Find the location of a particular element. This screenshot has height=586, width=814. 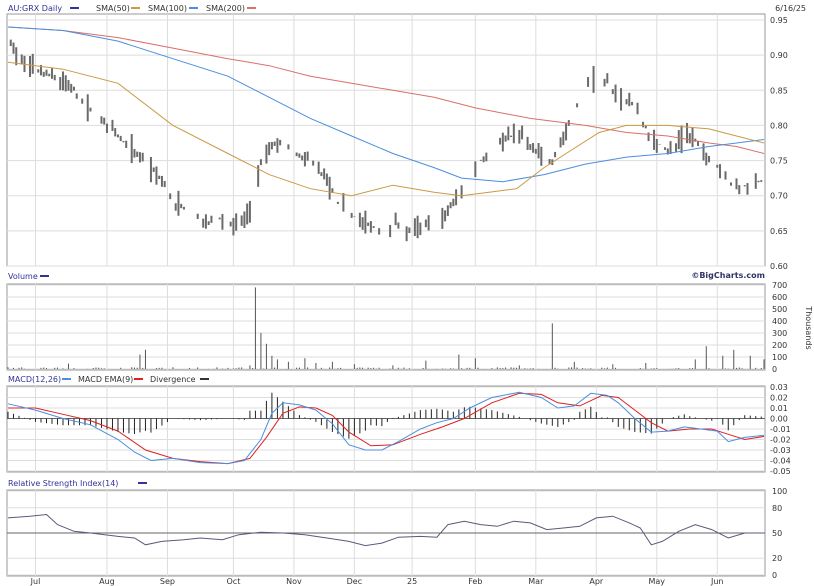

x-axis: Jul Aug Sep Oct Nov Dec 25 Feb Mar Apr May Jun is located at coordinates (377, 581).